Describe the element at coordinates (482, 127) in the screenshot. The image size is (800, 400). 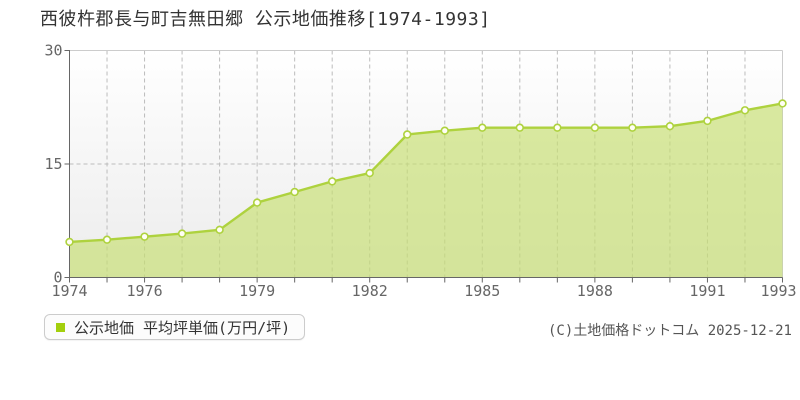
I see `data-point-1985` at that location.